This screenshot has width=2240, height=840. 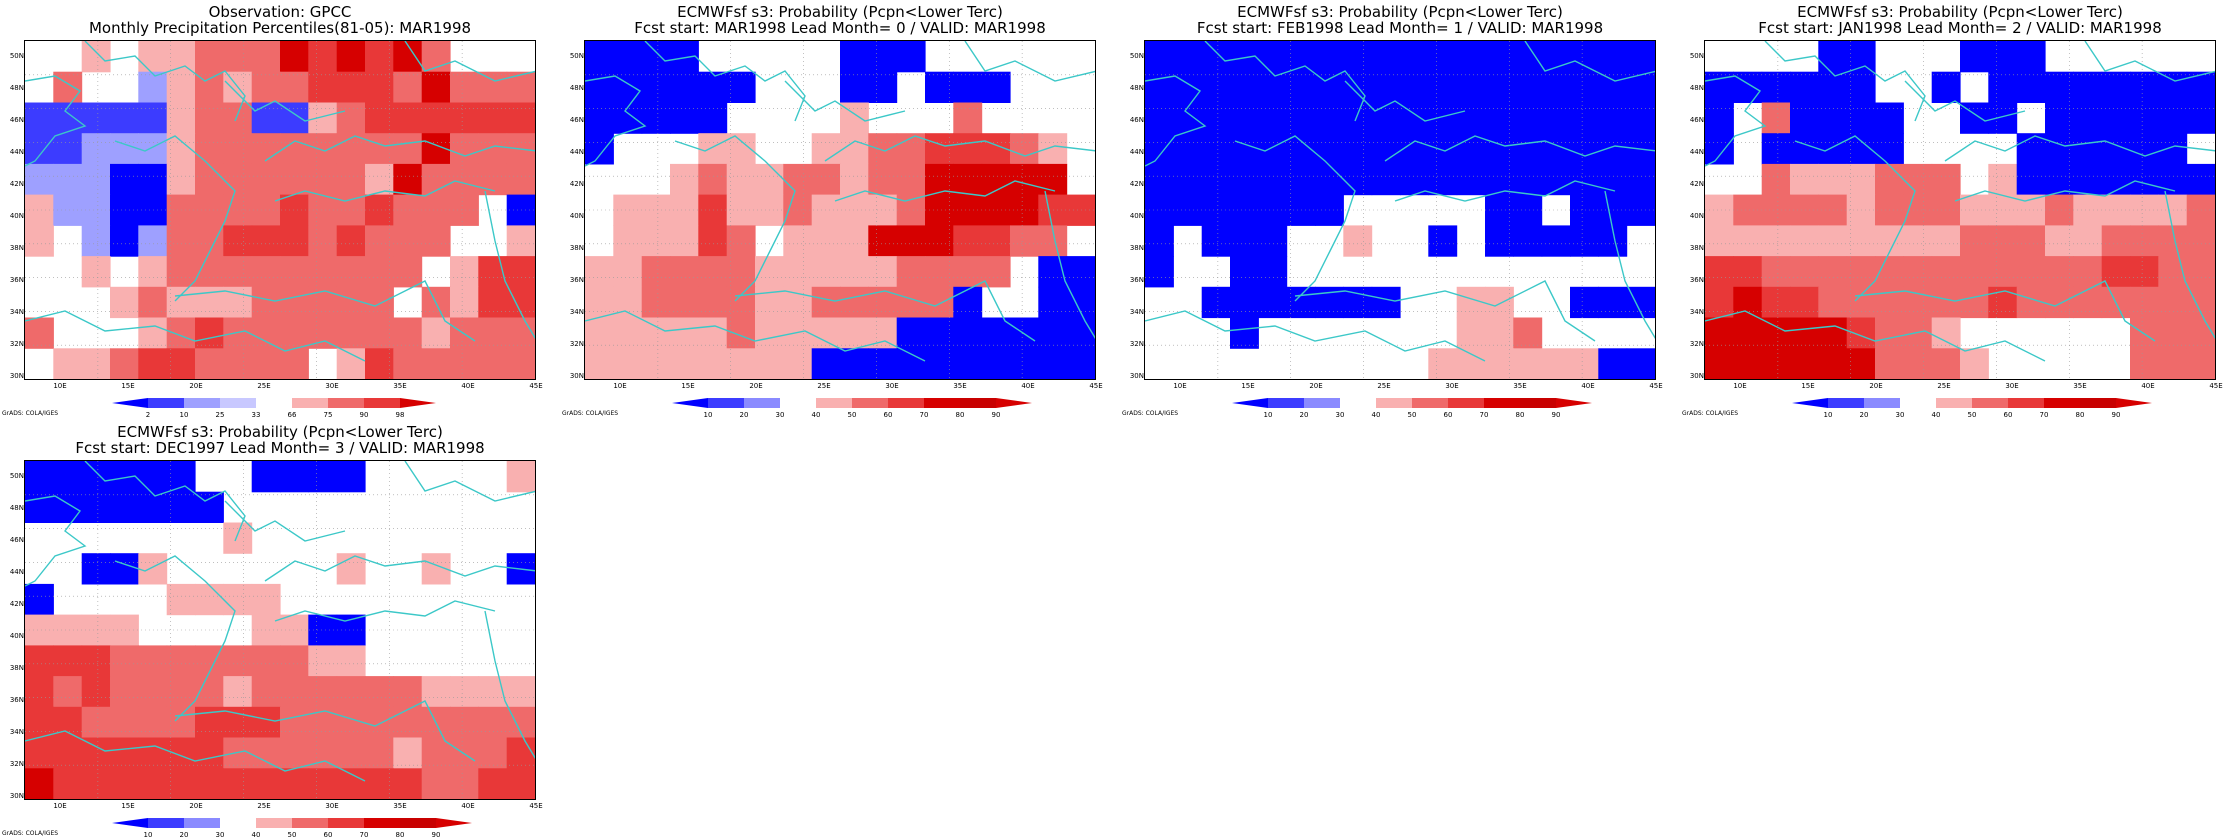 I want to click on colorbar-tick-label: 30, so click(x=220, y=835).